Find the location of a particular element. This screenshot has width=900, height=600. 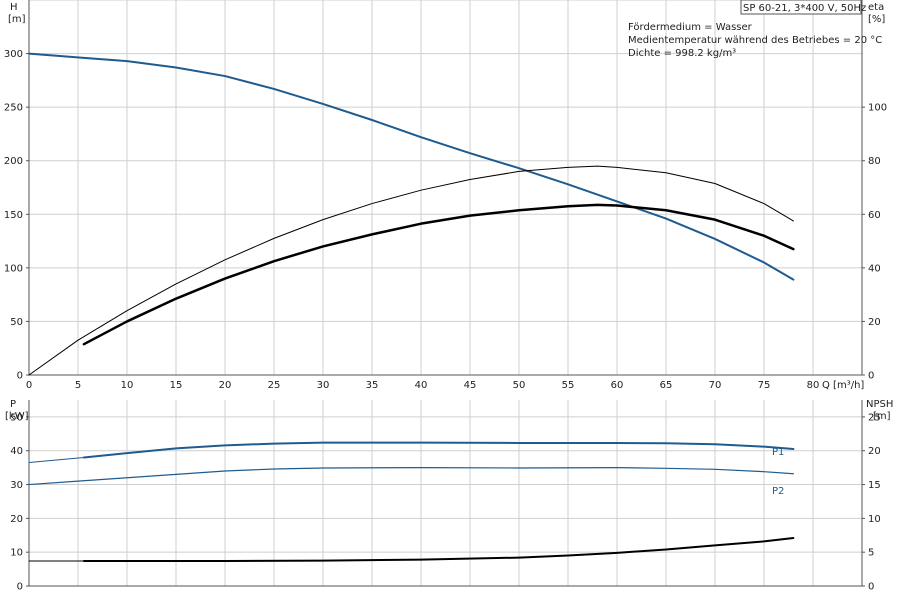

y-right-tick-label: 25 is located at coordinates (874, 417).